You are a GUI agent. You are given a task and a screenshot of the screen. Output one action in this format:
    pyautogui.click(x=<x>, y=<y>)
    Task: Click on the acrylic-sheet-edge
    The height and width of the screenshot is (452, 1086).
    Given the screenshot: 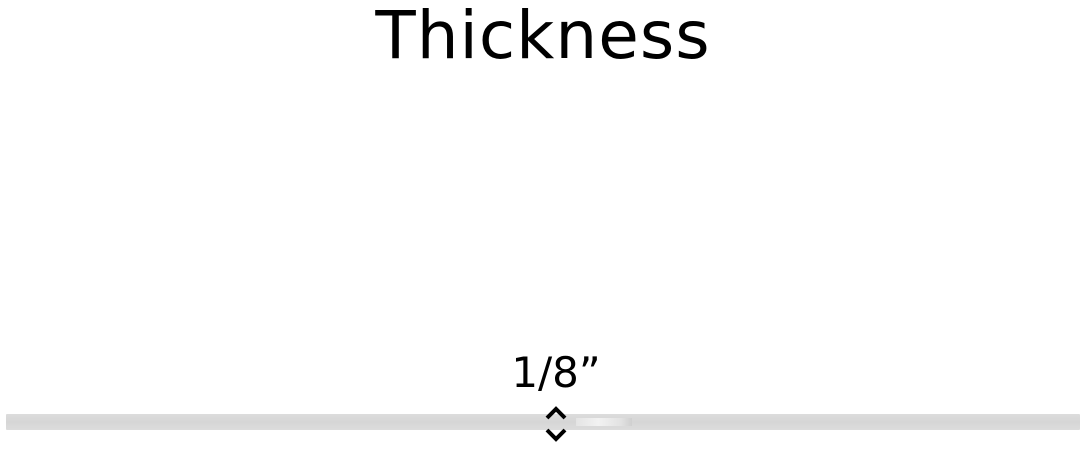 What is the action you would take?
    pyautogui.click(x=543, y=422)
    